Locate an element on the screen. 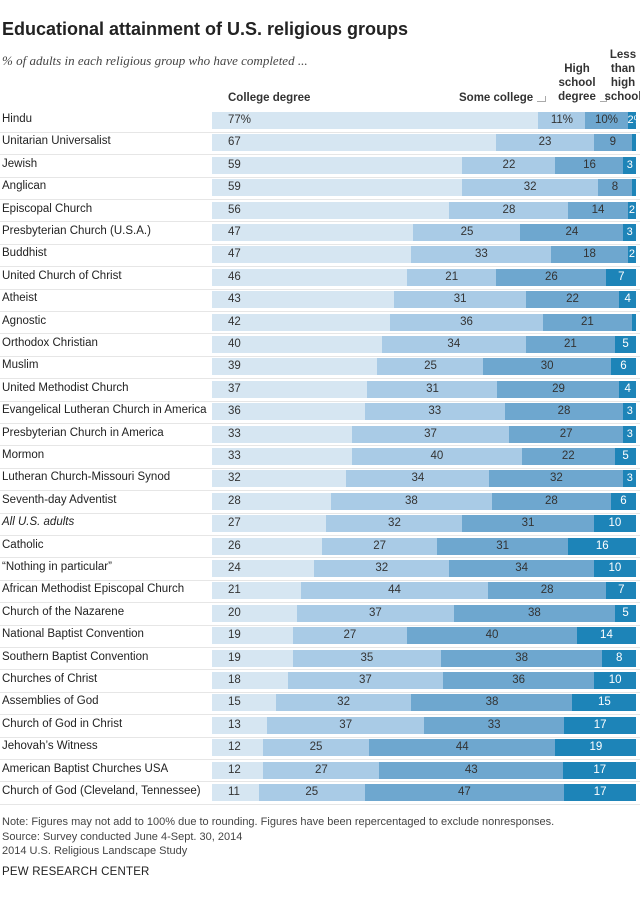 This screenshot has width=640, height=899. category-label: Southern Baptist Convention is located at coordinates (75, 656).